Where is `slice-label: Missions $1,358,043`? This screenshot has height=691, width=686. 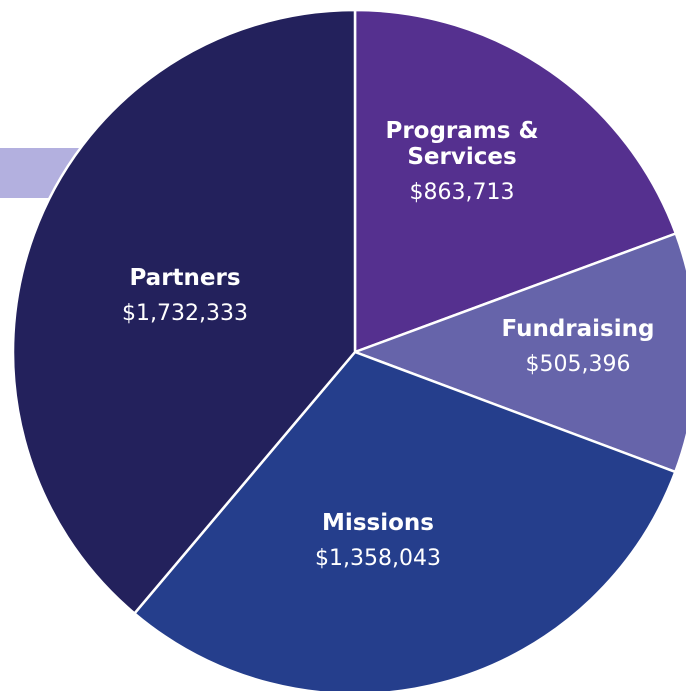 slice-label: Missions $1,358,043 is located at coordinates (378, 540).